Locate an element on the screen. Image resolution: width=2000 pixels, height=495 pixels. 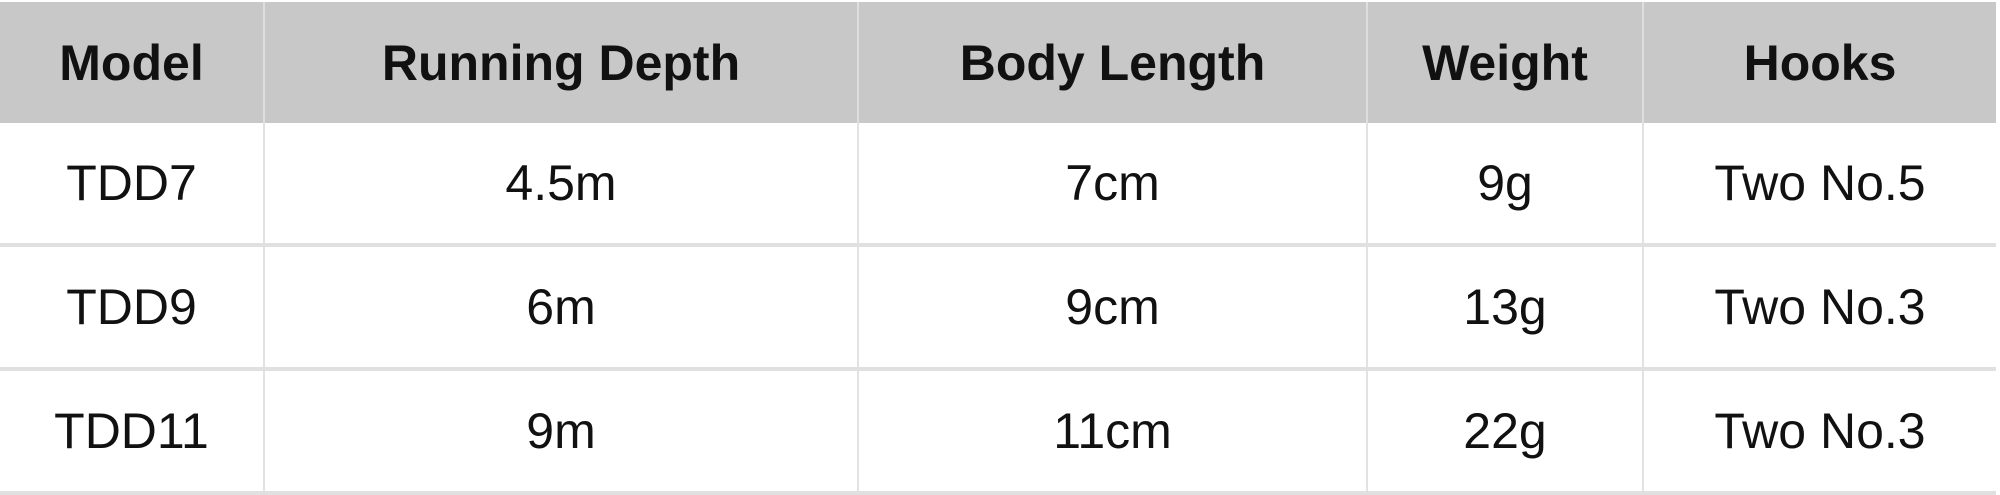
header-hooks: Hooks is located at coordinates (1819, 62).